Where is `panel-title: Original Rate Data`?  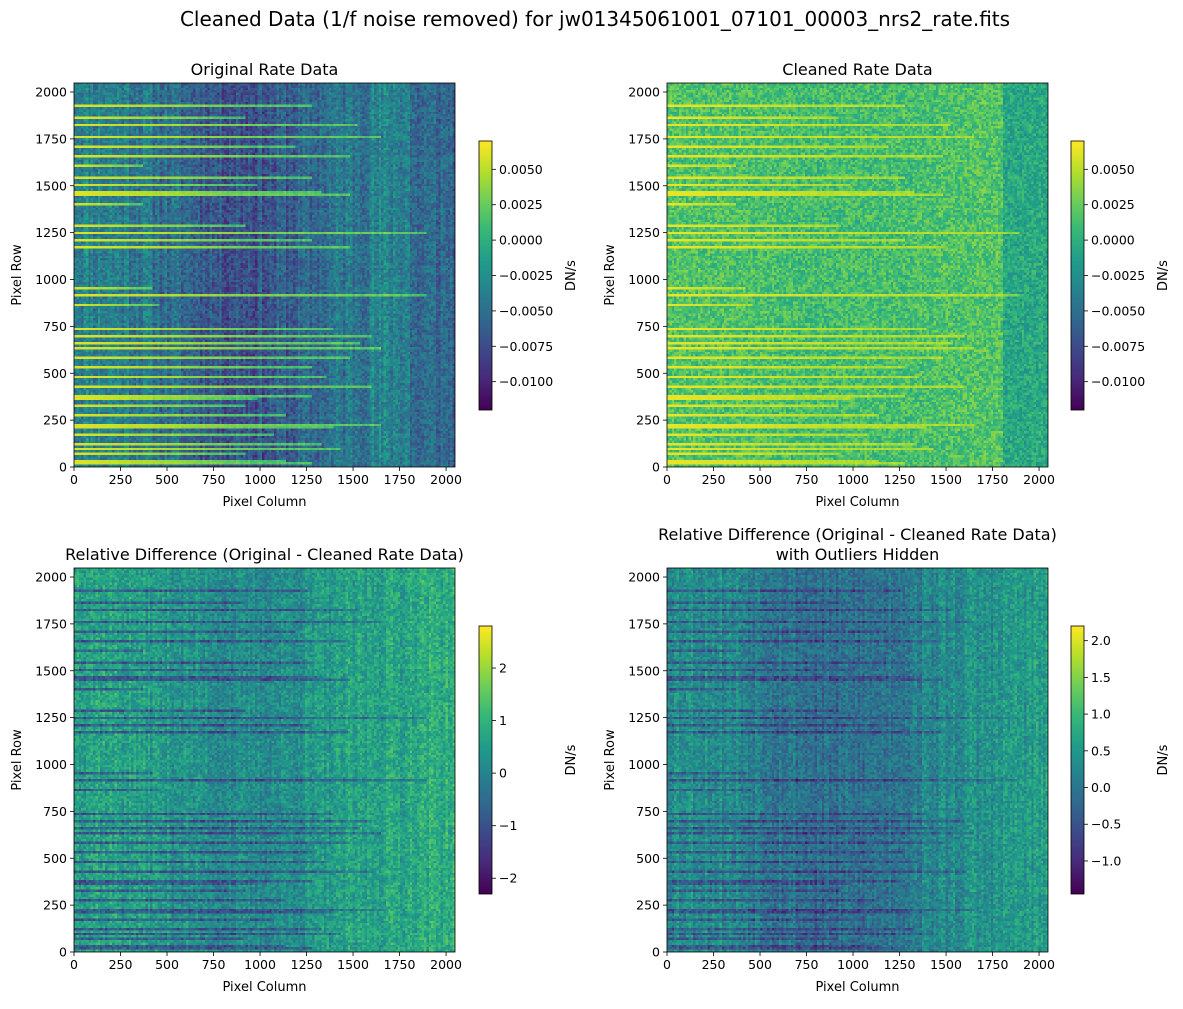 panel-title: Original Rate Data is located at coordinates (265, 69).